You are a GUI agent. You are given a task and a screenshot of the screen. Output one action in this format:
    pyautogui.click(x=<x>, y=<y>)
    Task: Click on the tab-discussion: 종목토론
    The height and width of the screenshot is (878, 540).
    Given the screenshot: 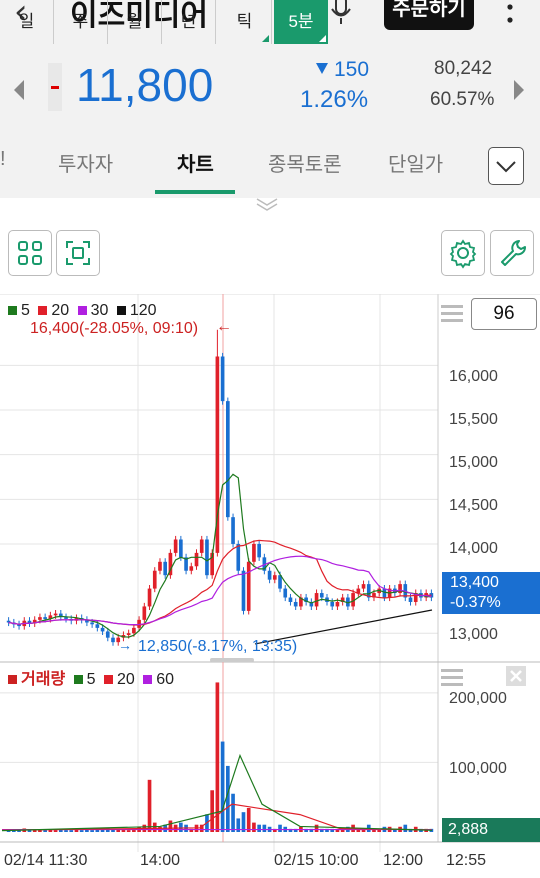 What is the action you would take?
    pyautogui.click(x=305, y=165)
    